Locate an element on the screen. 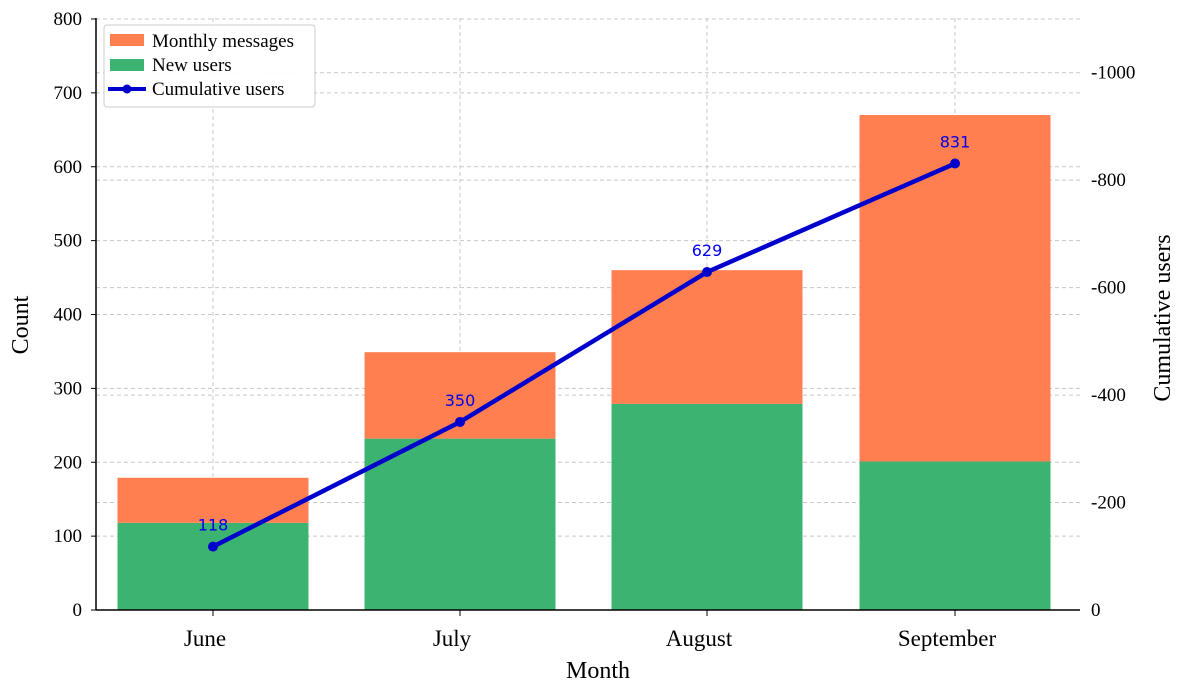 The height and width of the screenshot is (687, 1188). x-tick-label: July is located at coordinates (452, 638).